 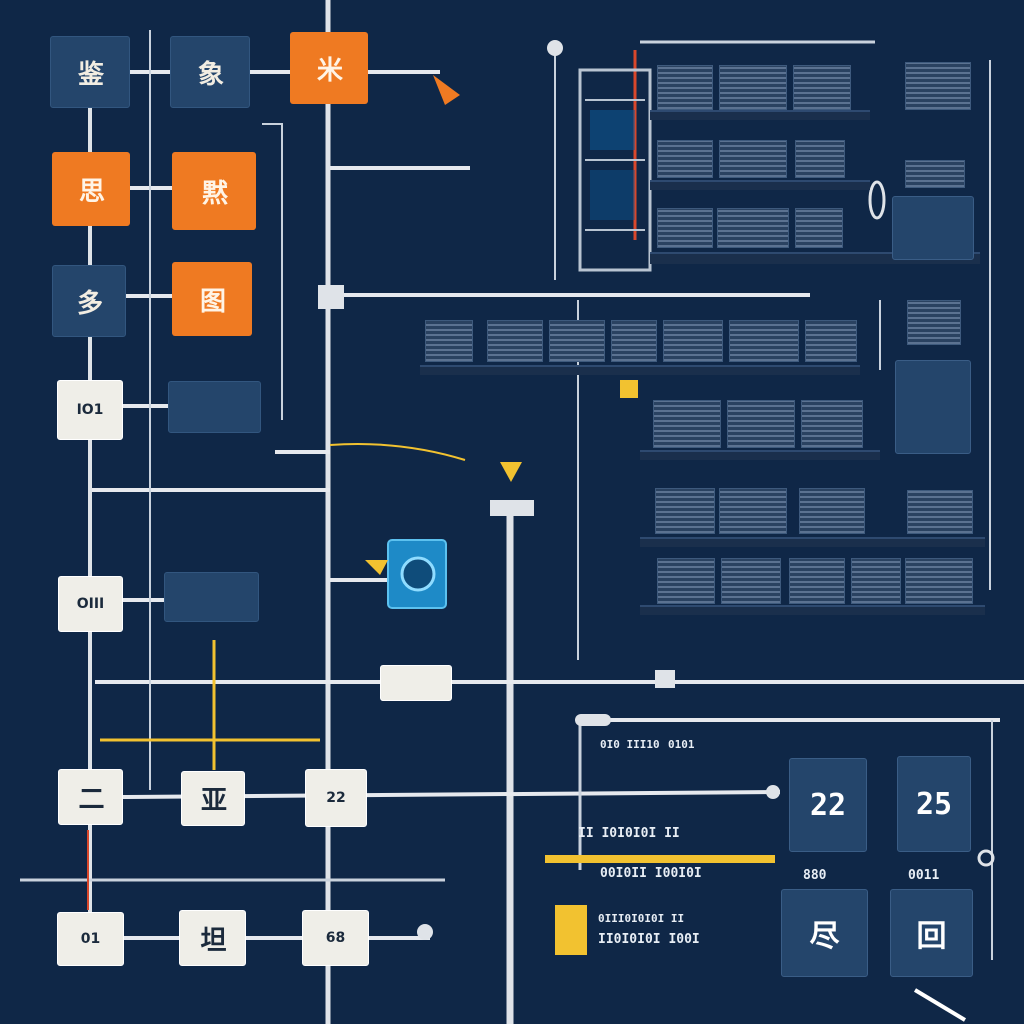 I want to click on rack-bracket, so click(x=615, y=170).